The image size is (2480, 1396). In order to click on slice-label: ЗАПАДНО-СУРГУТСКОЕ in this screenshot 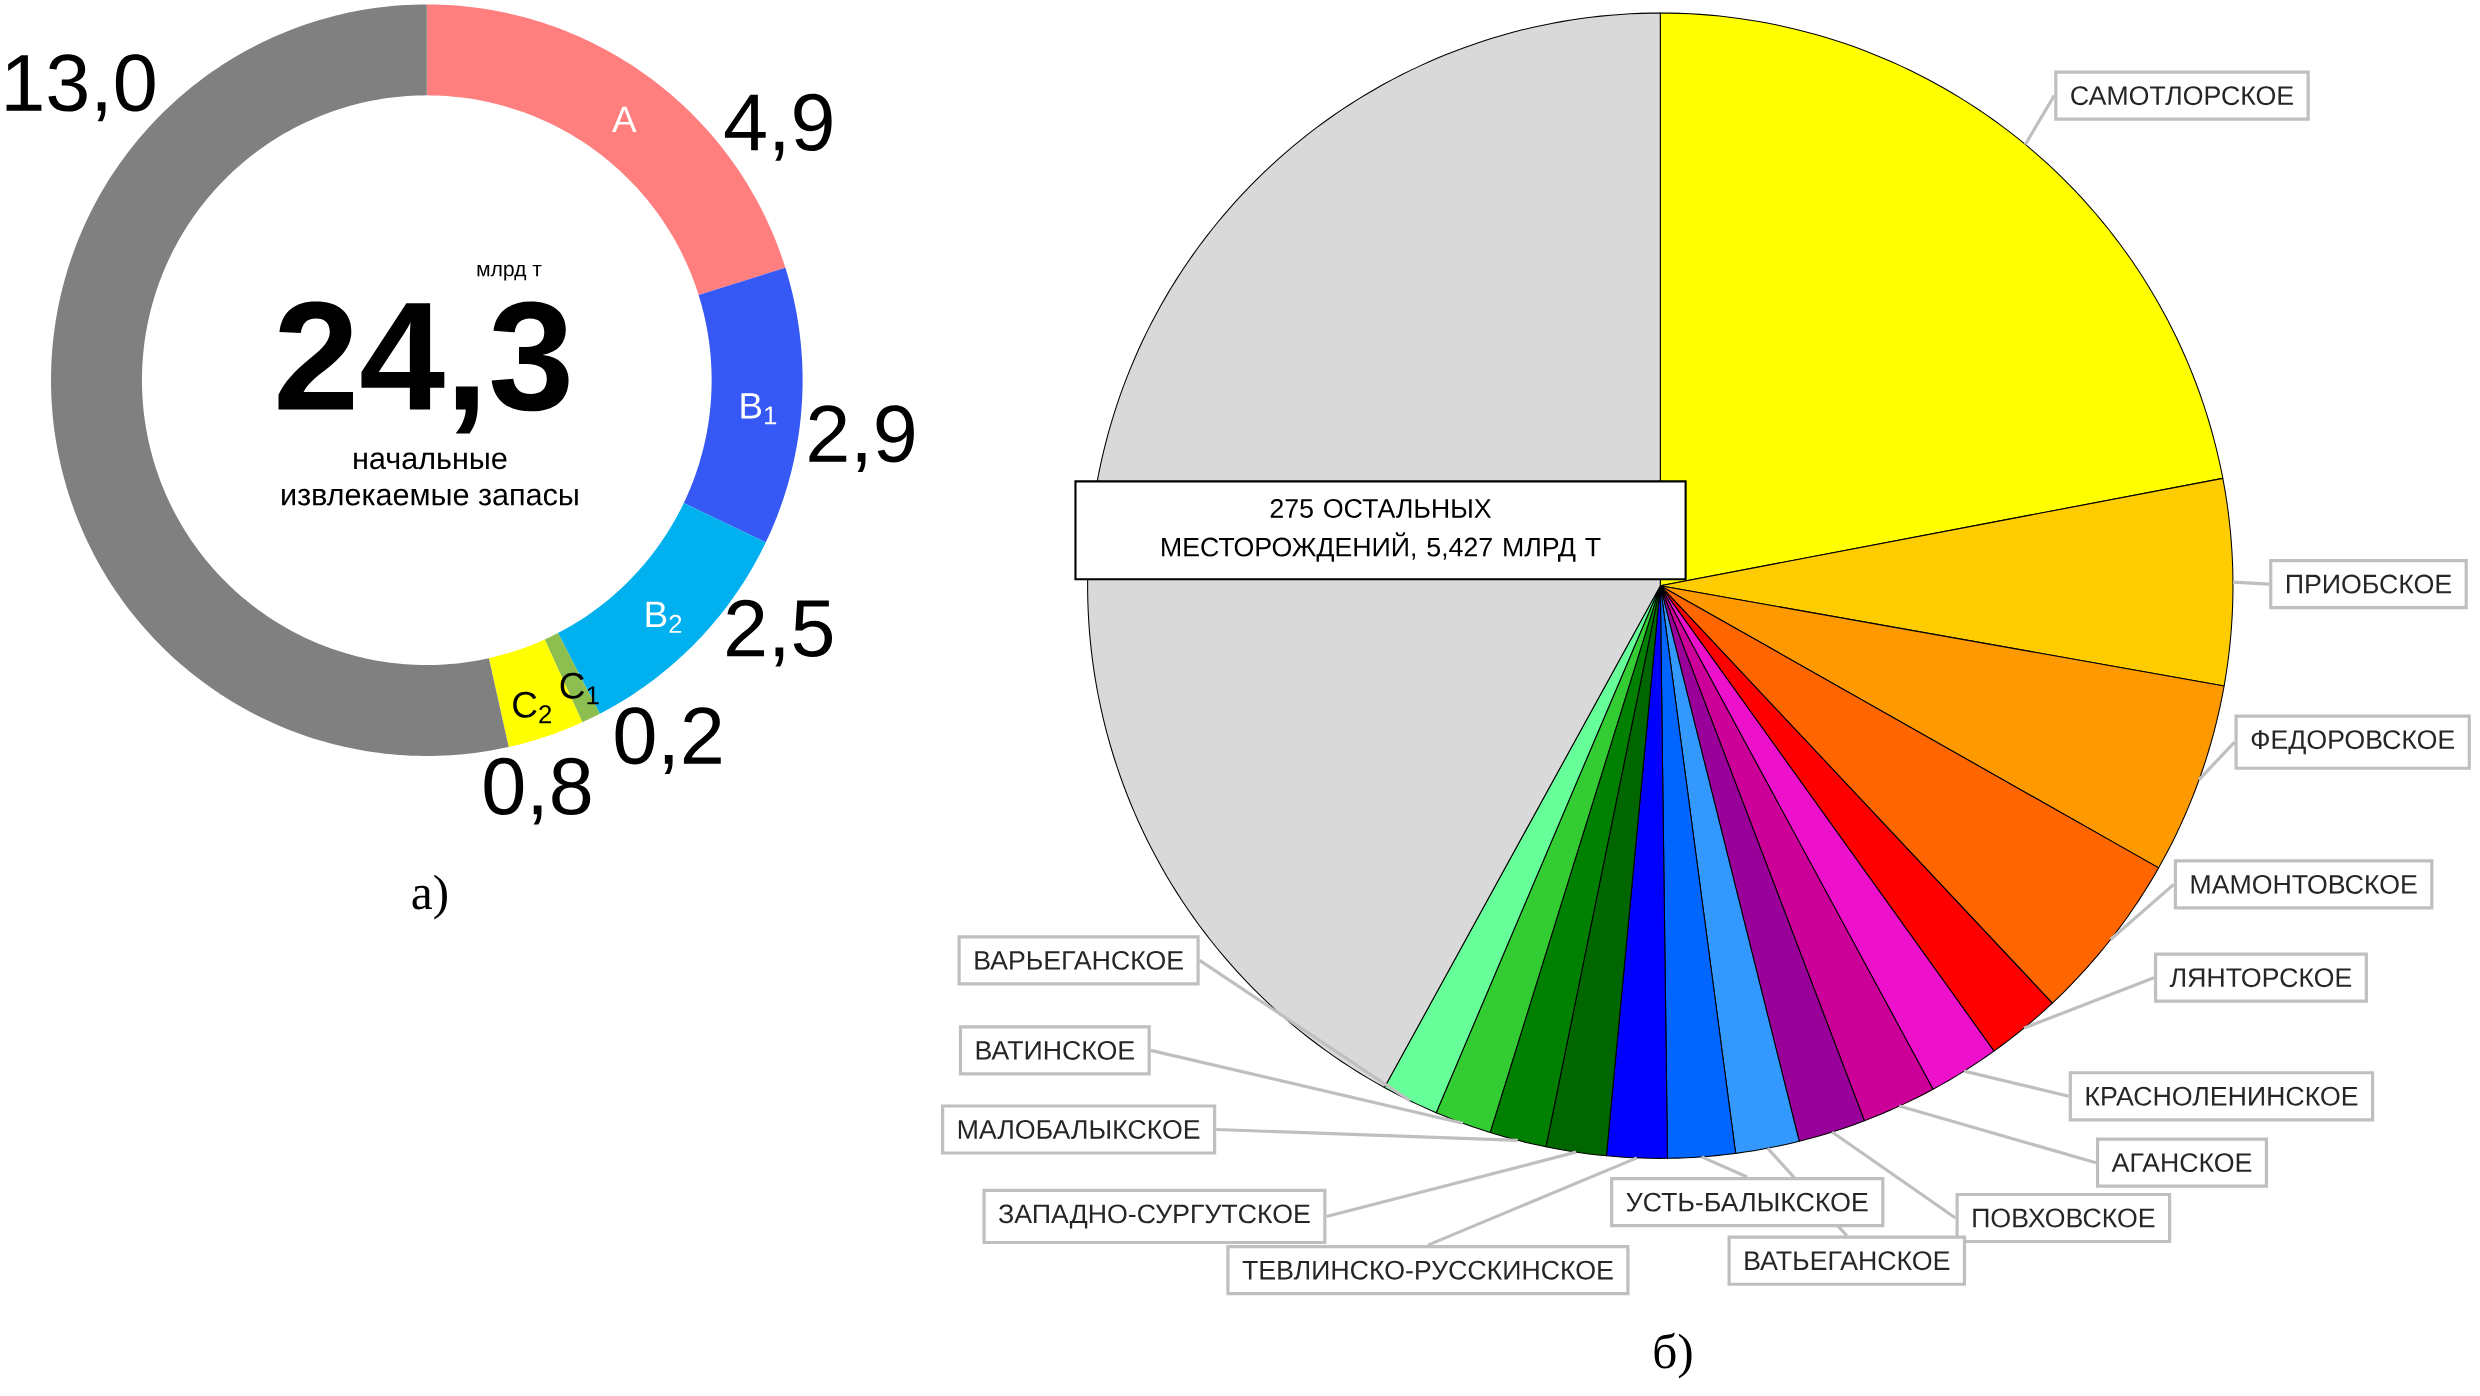, I will do `click(1154, 1216)`.